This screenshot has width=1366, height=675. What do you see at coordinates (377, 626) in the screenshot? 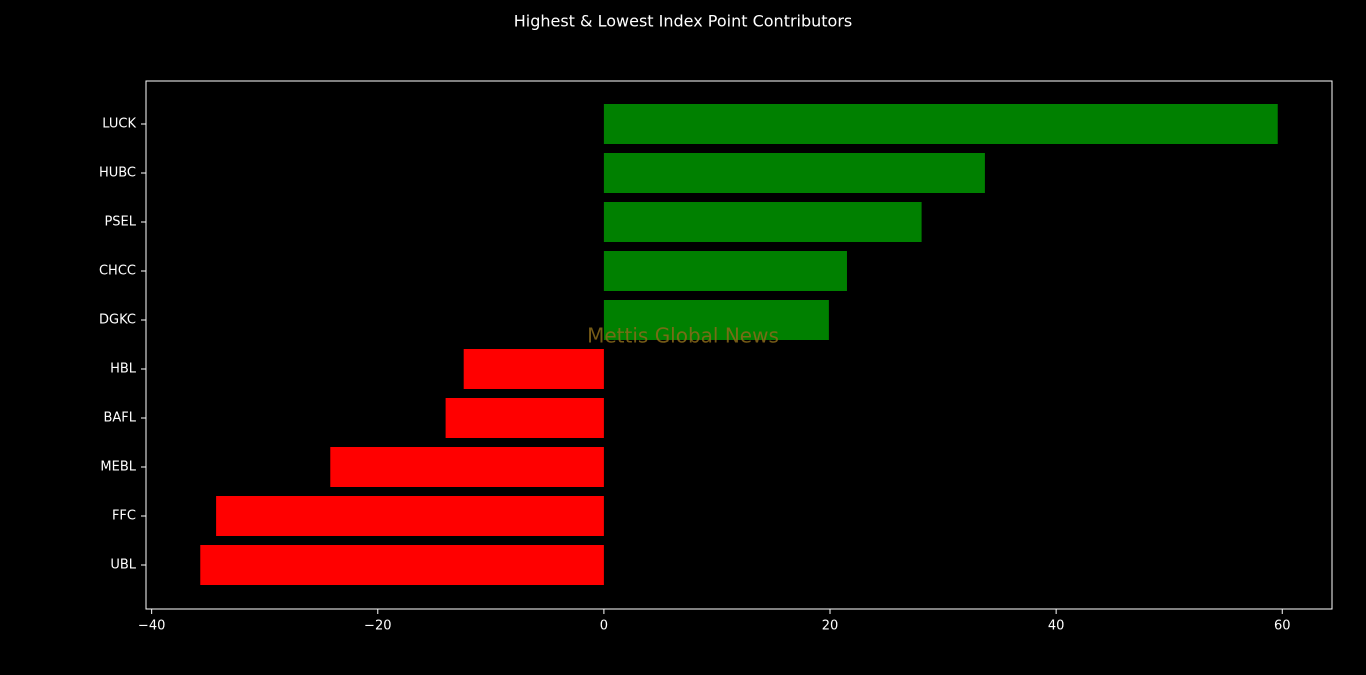
I see `x-tick-label: −20` at bounding box center [377, 626].